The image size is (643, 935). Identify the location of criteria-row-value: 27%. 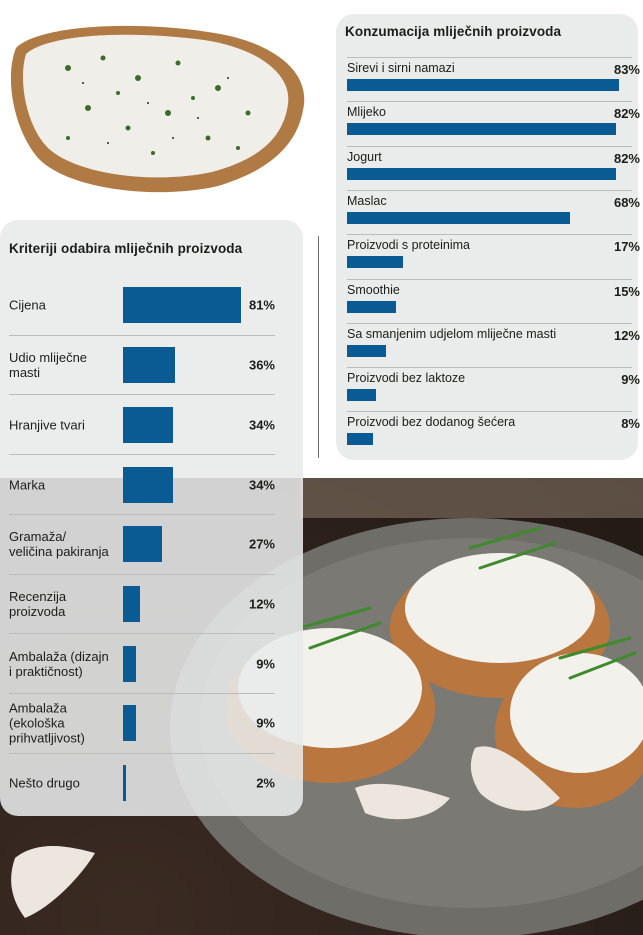
(261, 544).